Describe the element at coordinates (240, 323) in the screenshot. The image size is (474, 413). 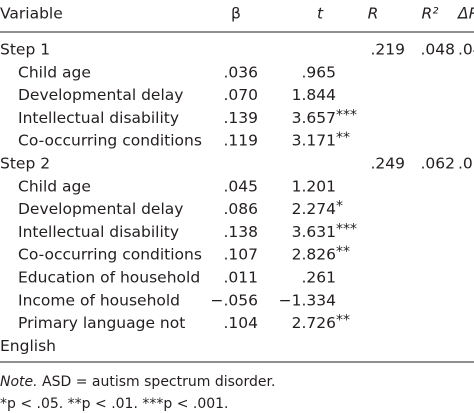
I see `beta-value: .104` at that location.